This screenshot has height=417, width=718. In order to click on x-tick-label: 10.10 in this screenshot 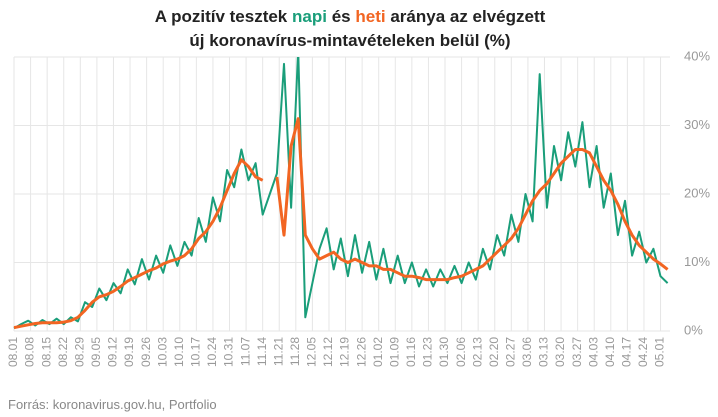, I will do `click(179, 352)`.